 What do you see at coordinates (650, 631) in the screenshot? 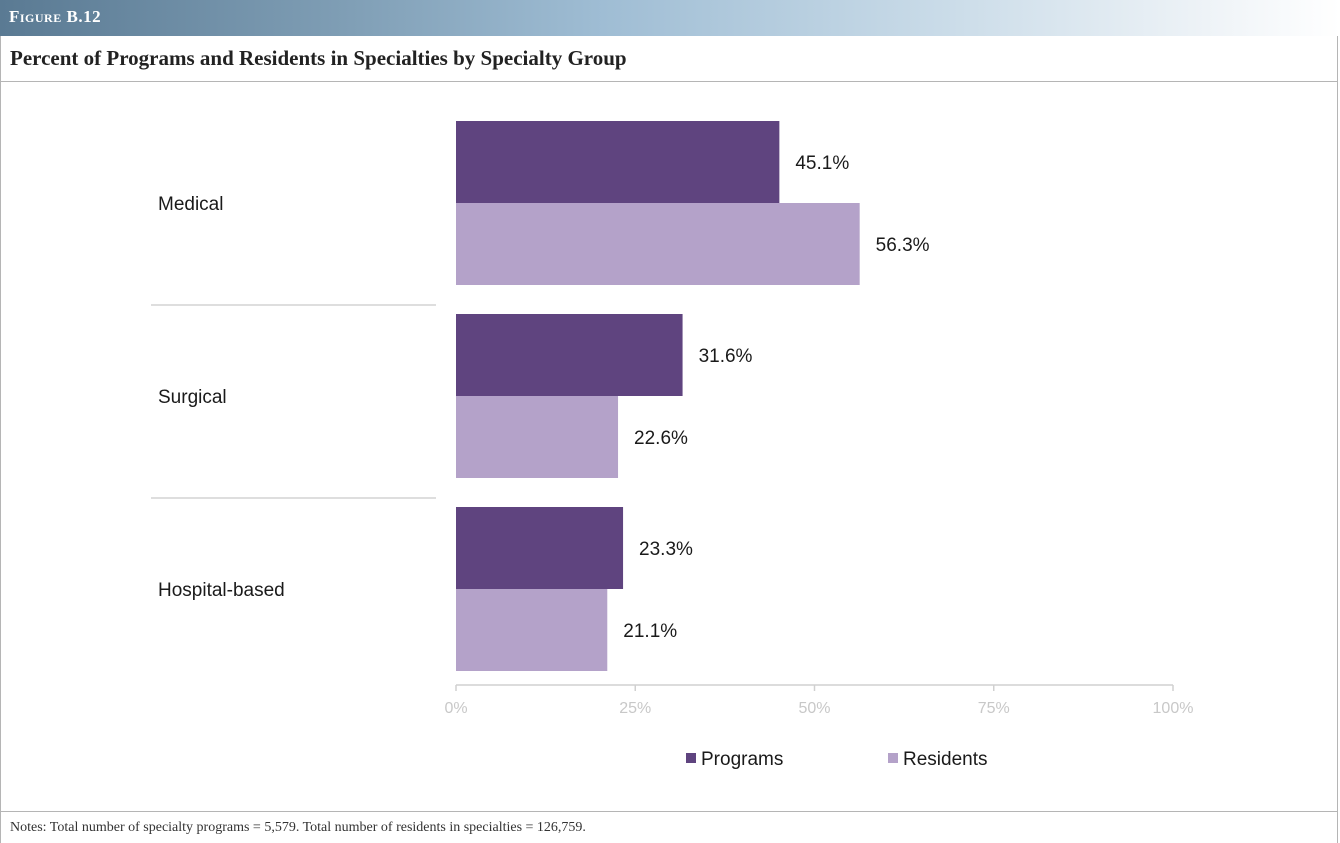
I see `data-label: 21.1%` at bounding box center [650, 631].